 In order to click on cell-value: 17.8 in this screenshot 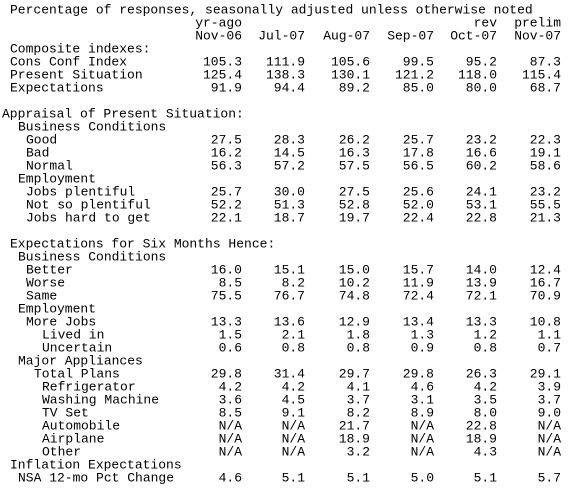, I will do `click(418, 152)`.